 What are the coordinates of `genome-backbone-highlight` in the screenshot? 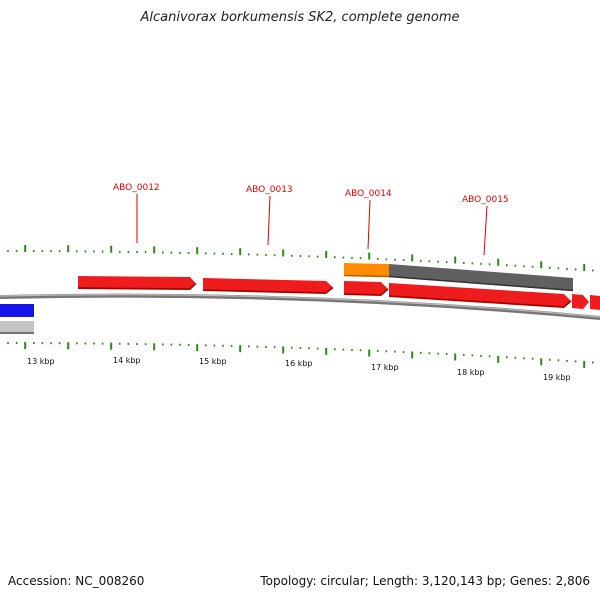 It's located at (300, 306).